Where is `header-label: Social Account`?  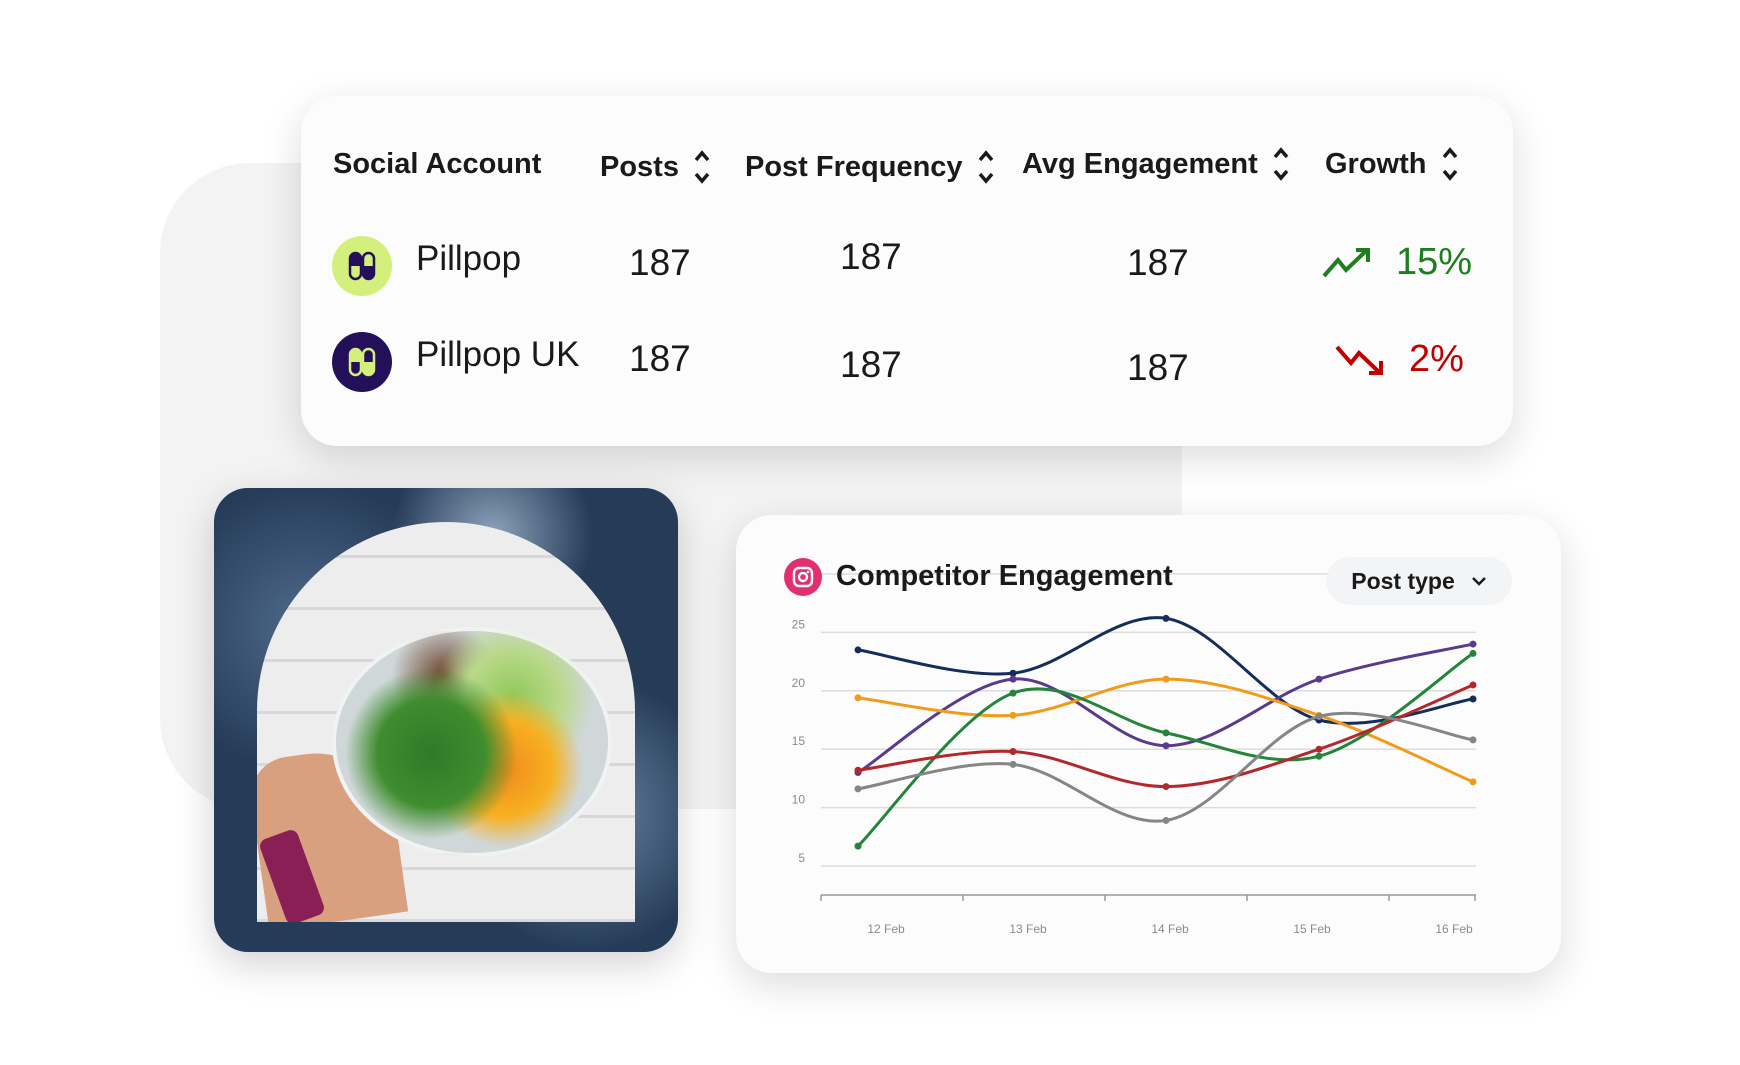
header-label: Social Account is located at coordinates (437, 164).